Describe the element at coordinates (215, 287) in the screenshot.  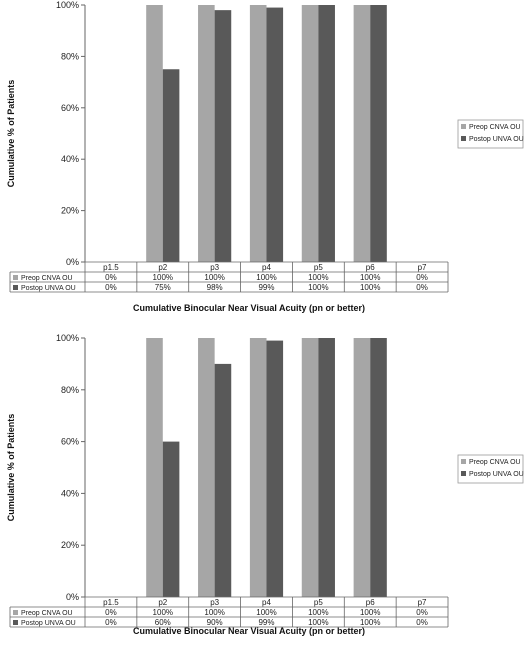
I see `table-cell: 98%` at that location.